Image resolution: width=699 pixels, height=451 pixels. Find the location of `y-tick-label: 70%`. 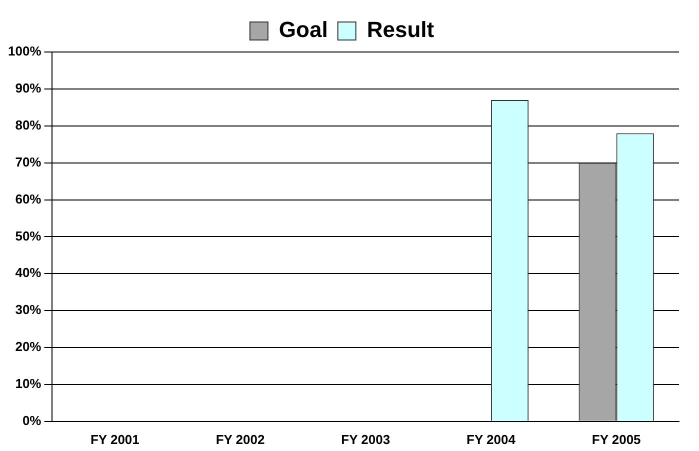

y-tick-label: 70% is located at coordinates (28, 162).